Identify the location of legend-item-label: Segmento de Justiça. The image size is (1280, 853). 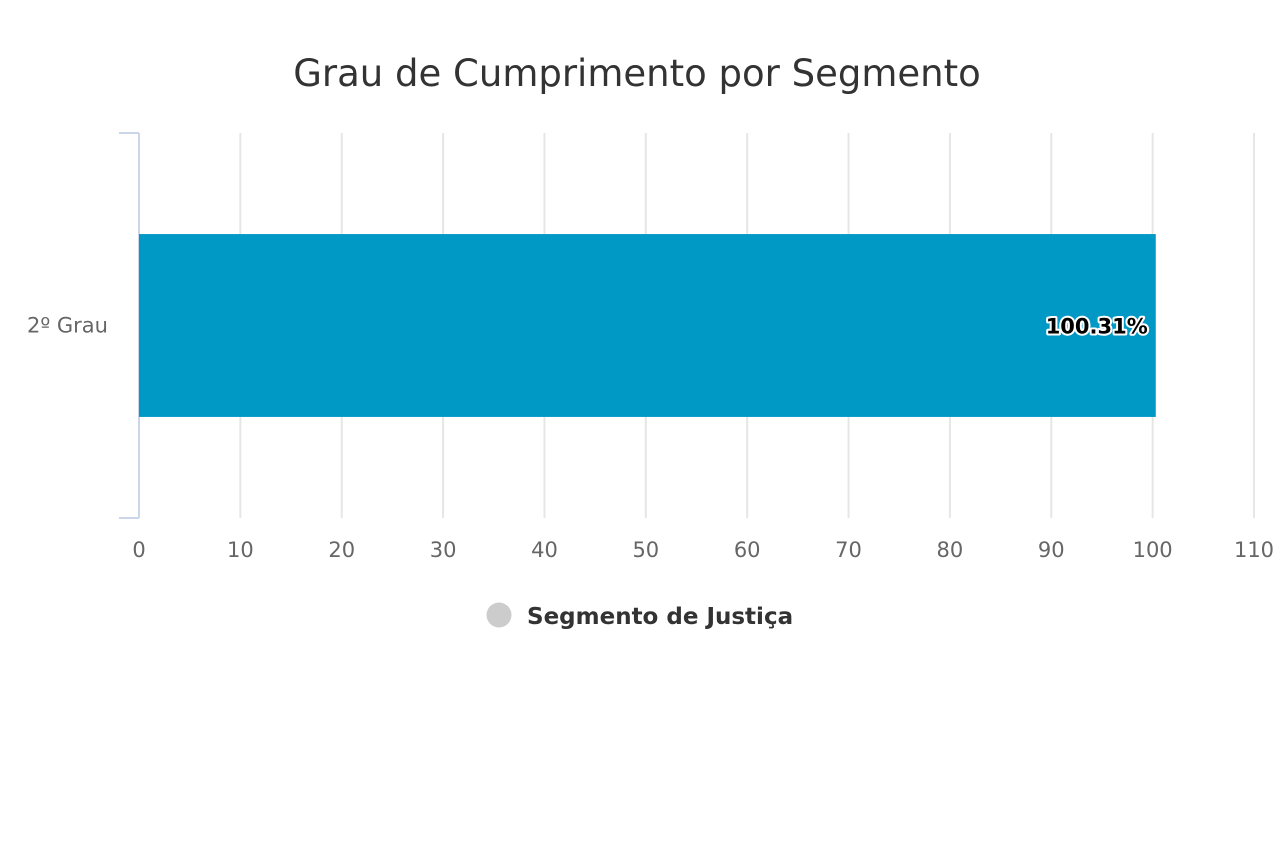
(660, 617).